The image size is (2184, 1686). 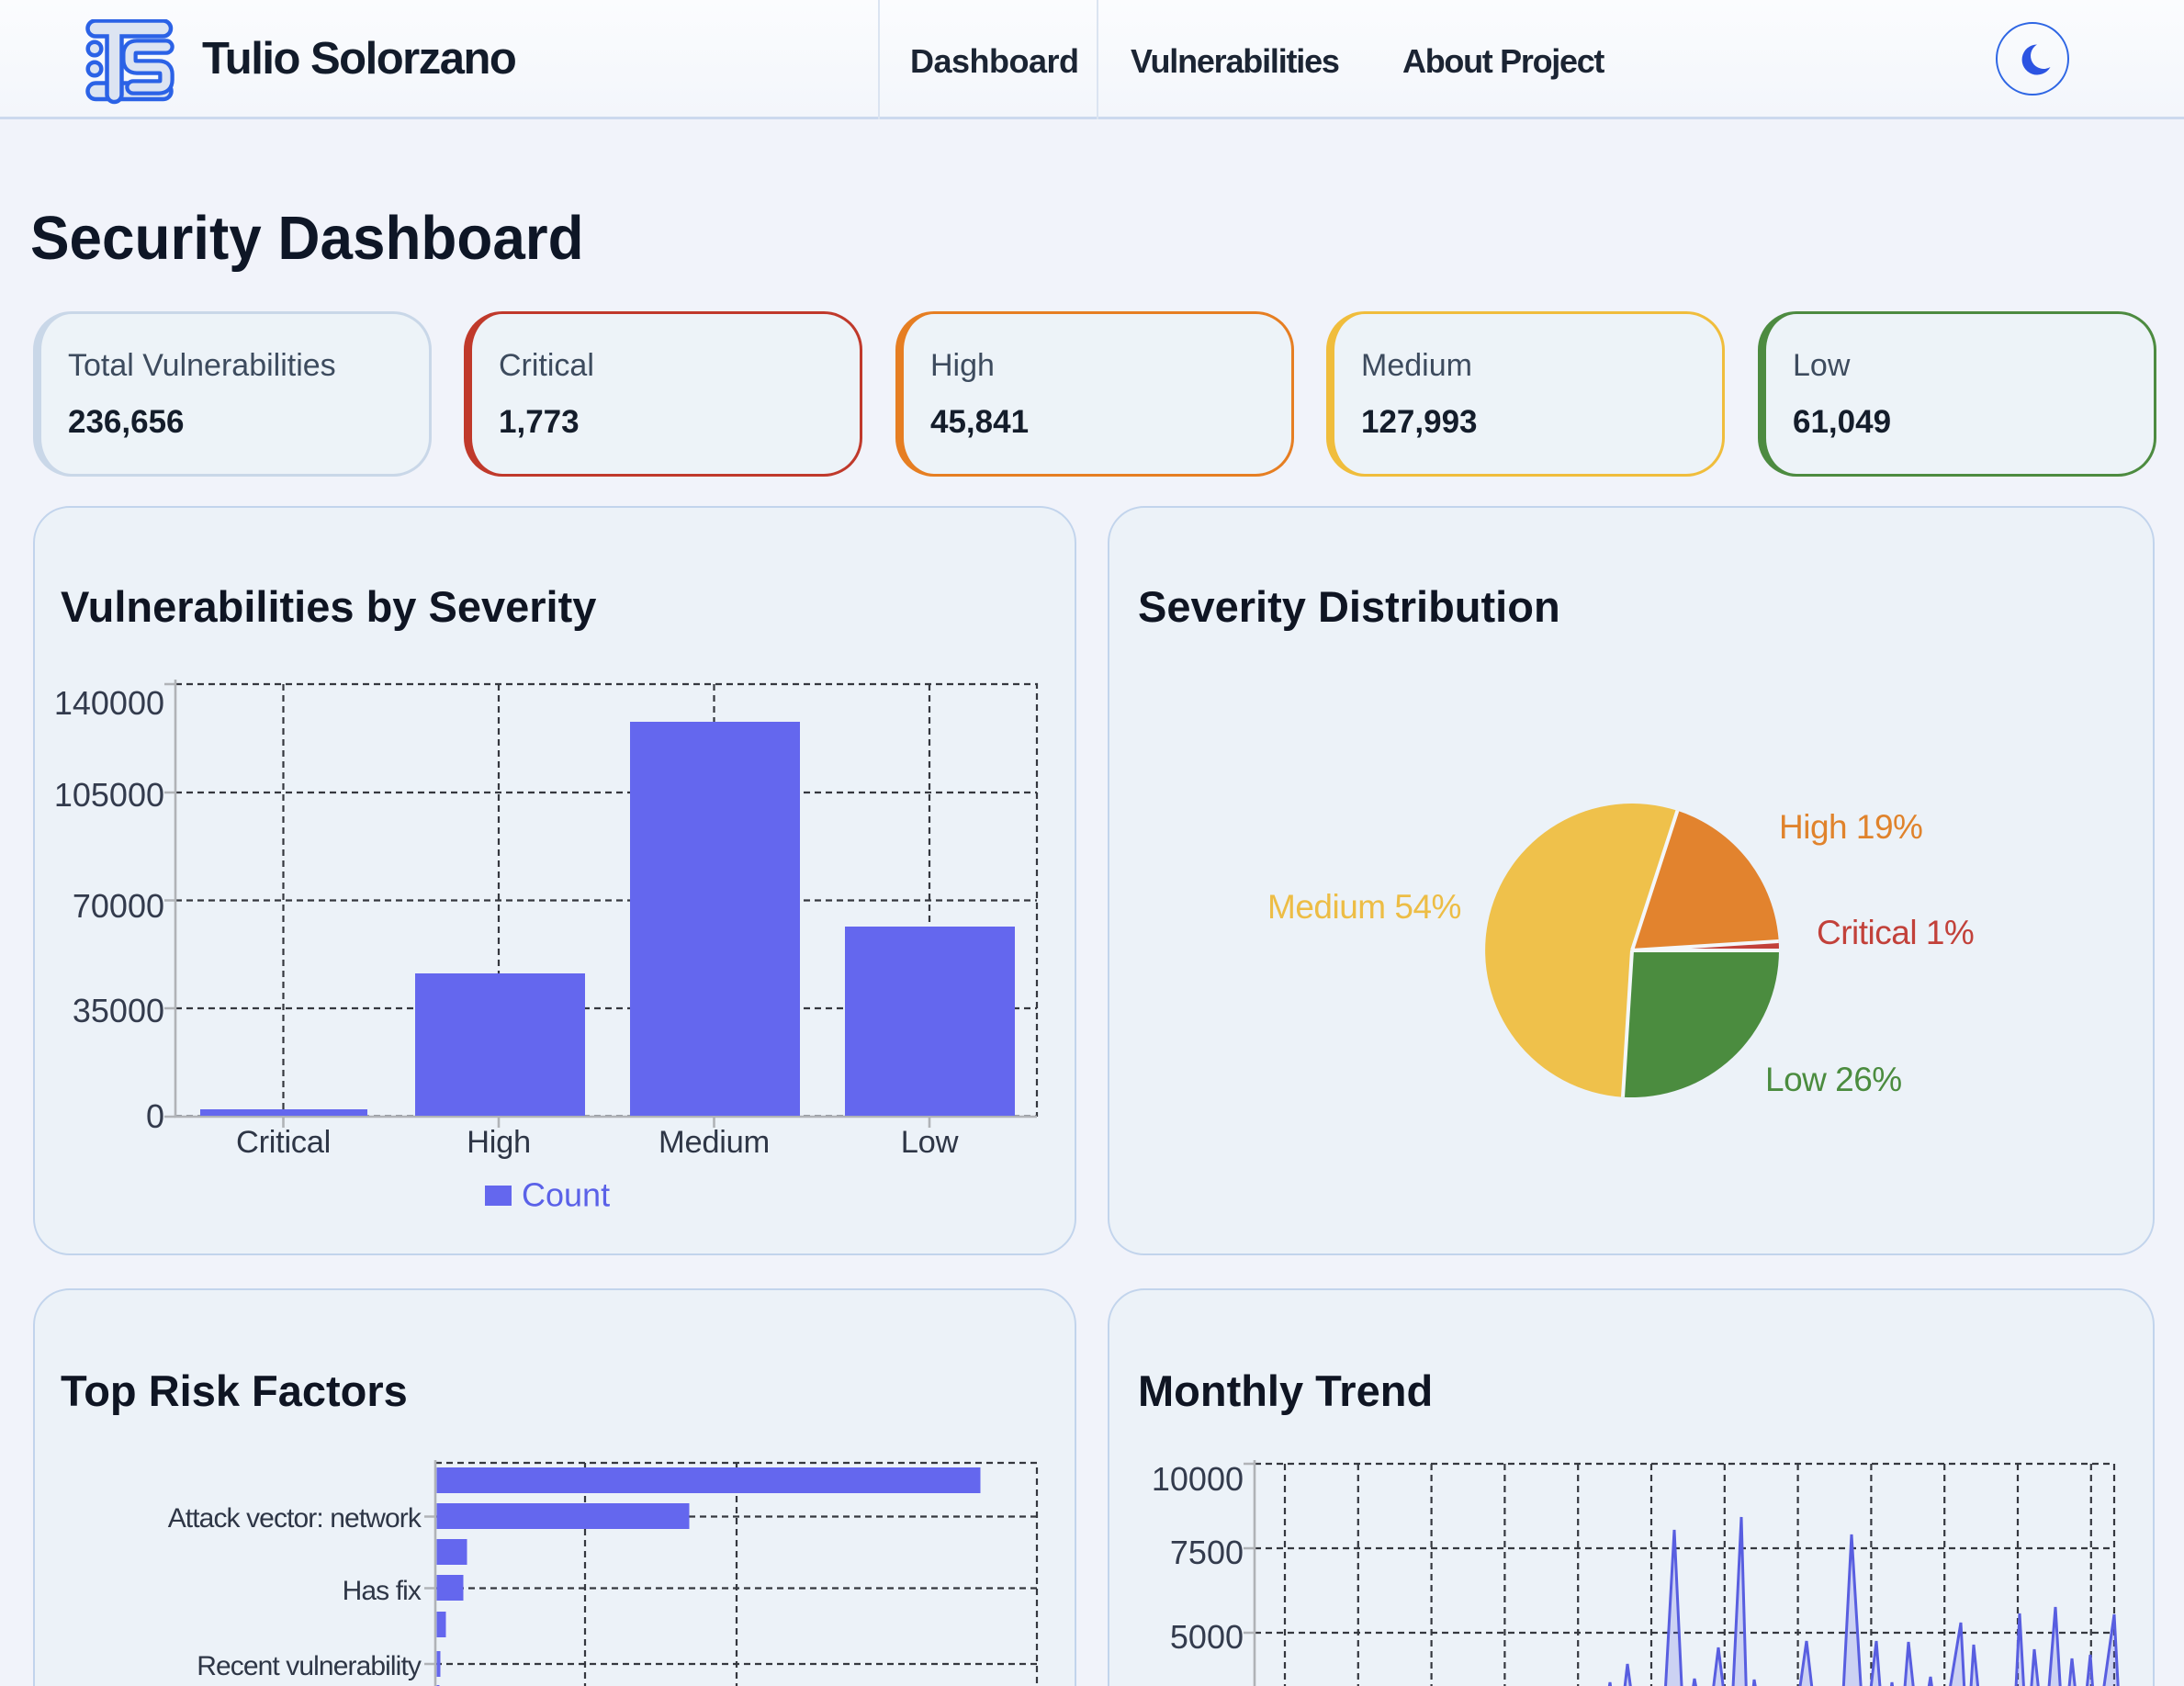 I want to click on svg-text: 0, so click(x=155, y=1116).